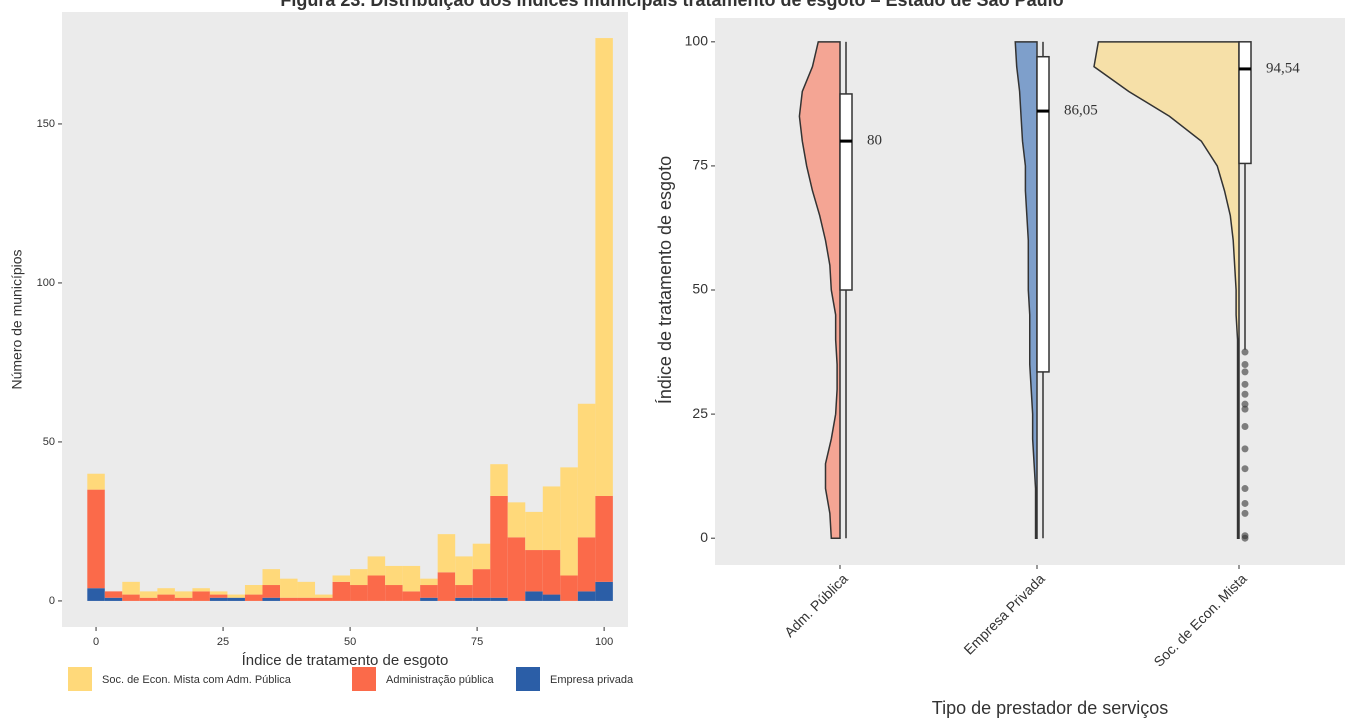 This screenshot has height=722, width=1345. I want to click on median-label: 86,05, so click(1081, 111).